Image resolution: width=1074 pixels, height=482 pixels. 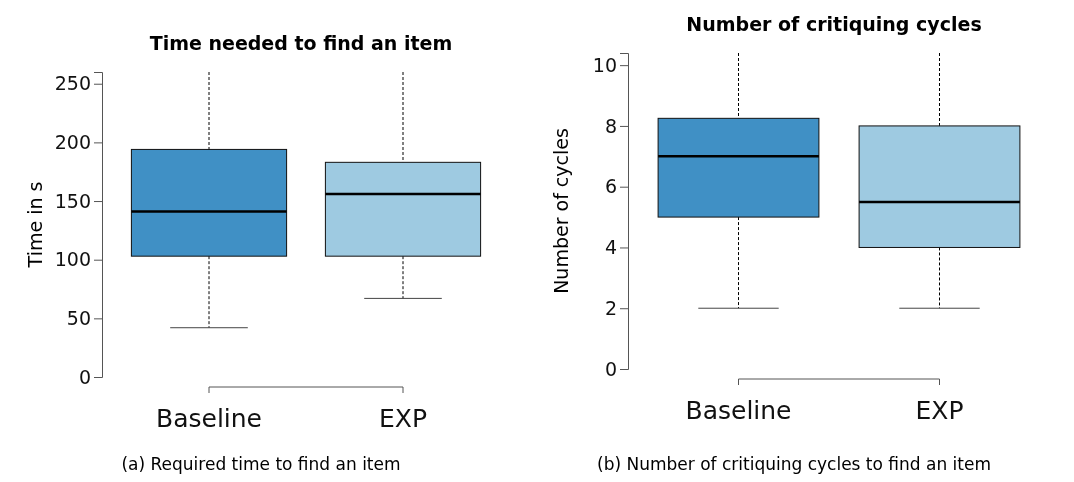 I want to click on y-tick-label: 2, so click(x=610, y=307).